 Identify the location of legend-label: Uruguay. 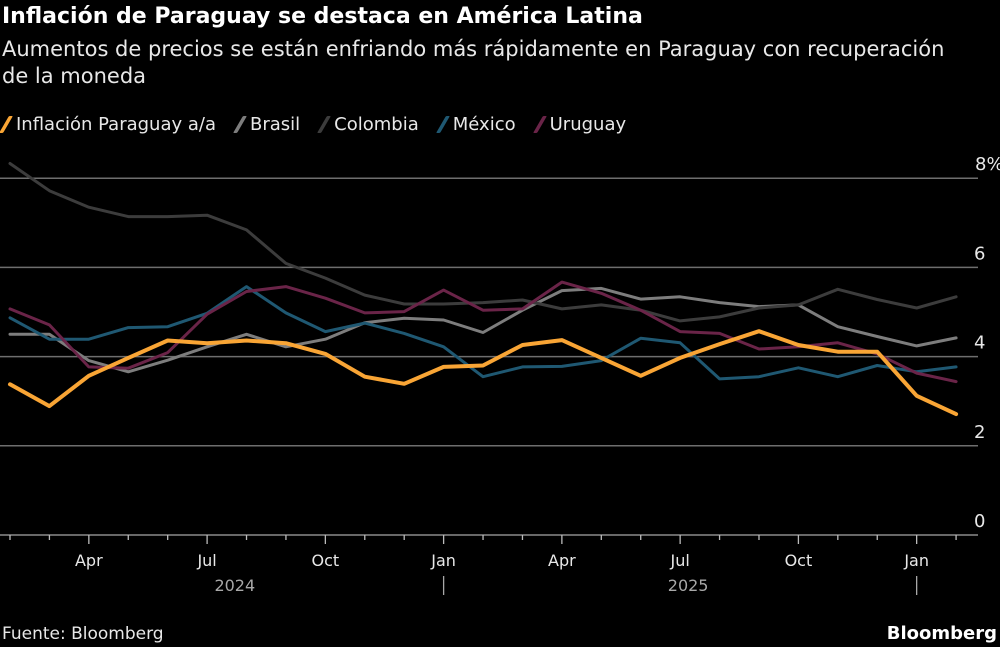
(588, 124).